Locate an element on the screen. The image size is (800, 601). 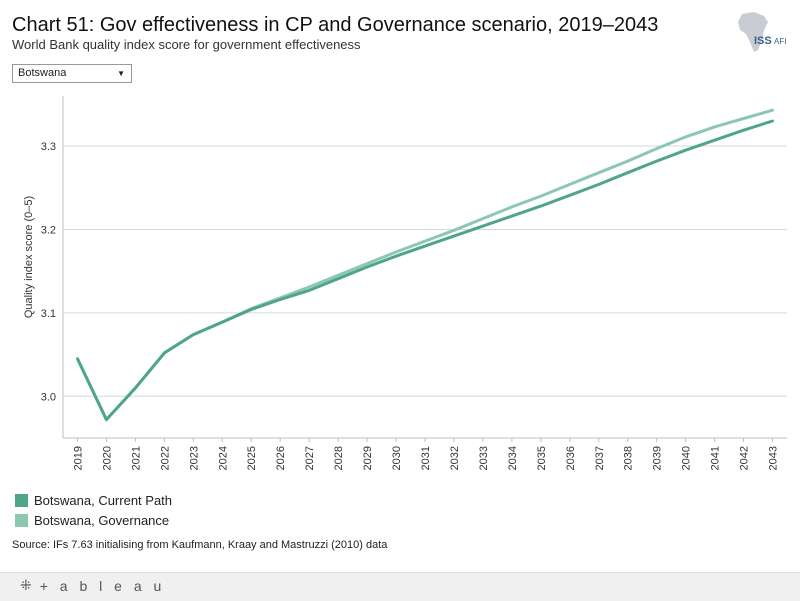
x-tick-label: 2040 is located at coordinates (687, 458).